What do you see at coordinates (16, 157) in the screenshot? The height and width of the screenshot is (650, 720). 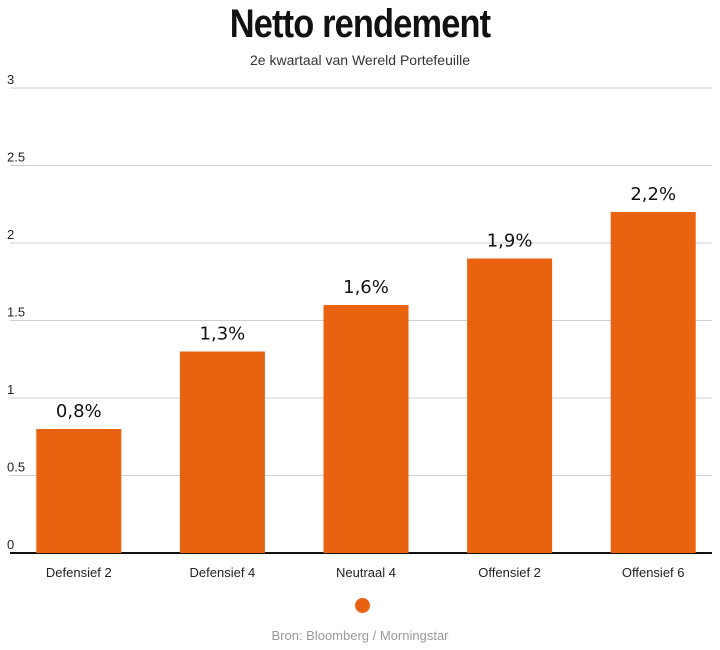 I see `y-tick-label: 2.5` at bounding box center [16, 157].